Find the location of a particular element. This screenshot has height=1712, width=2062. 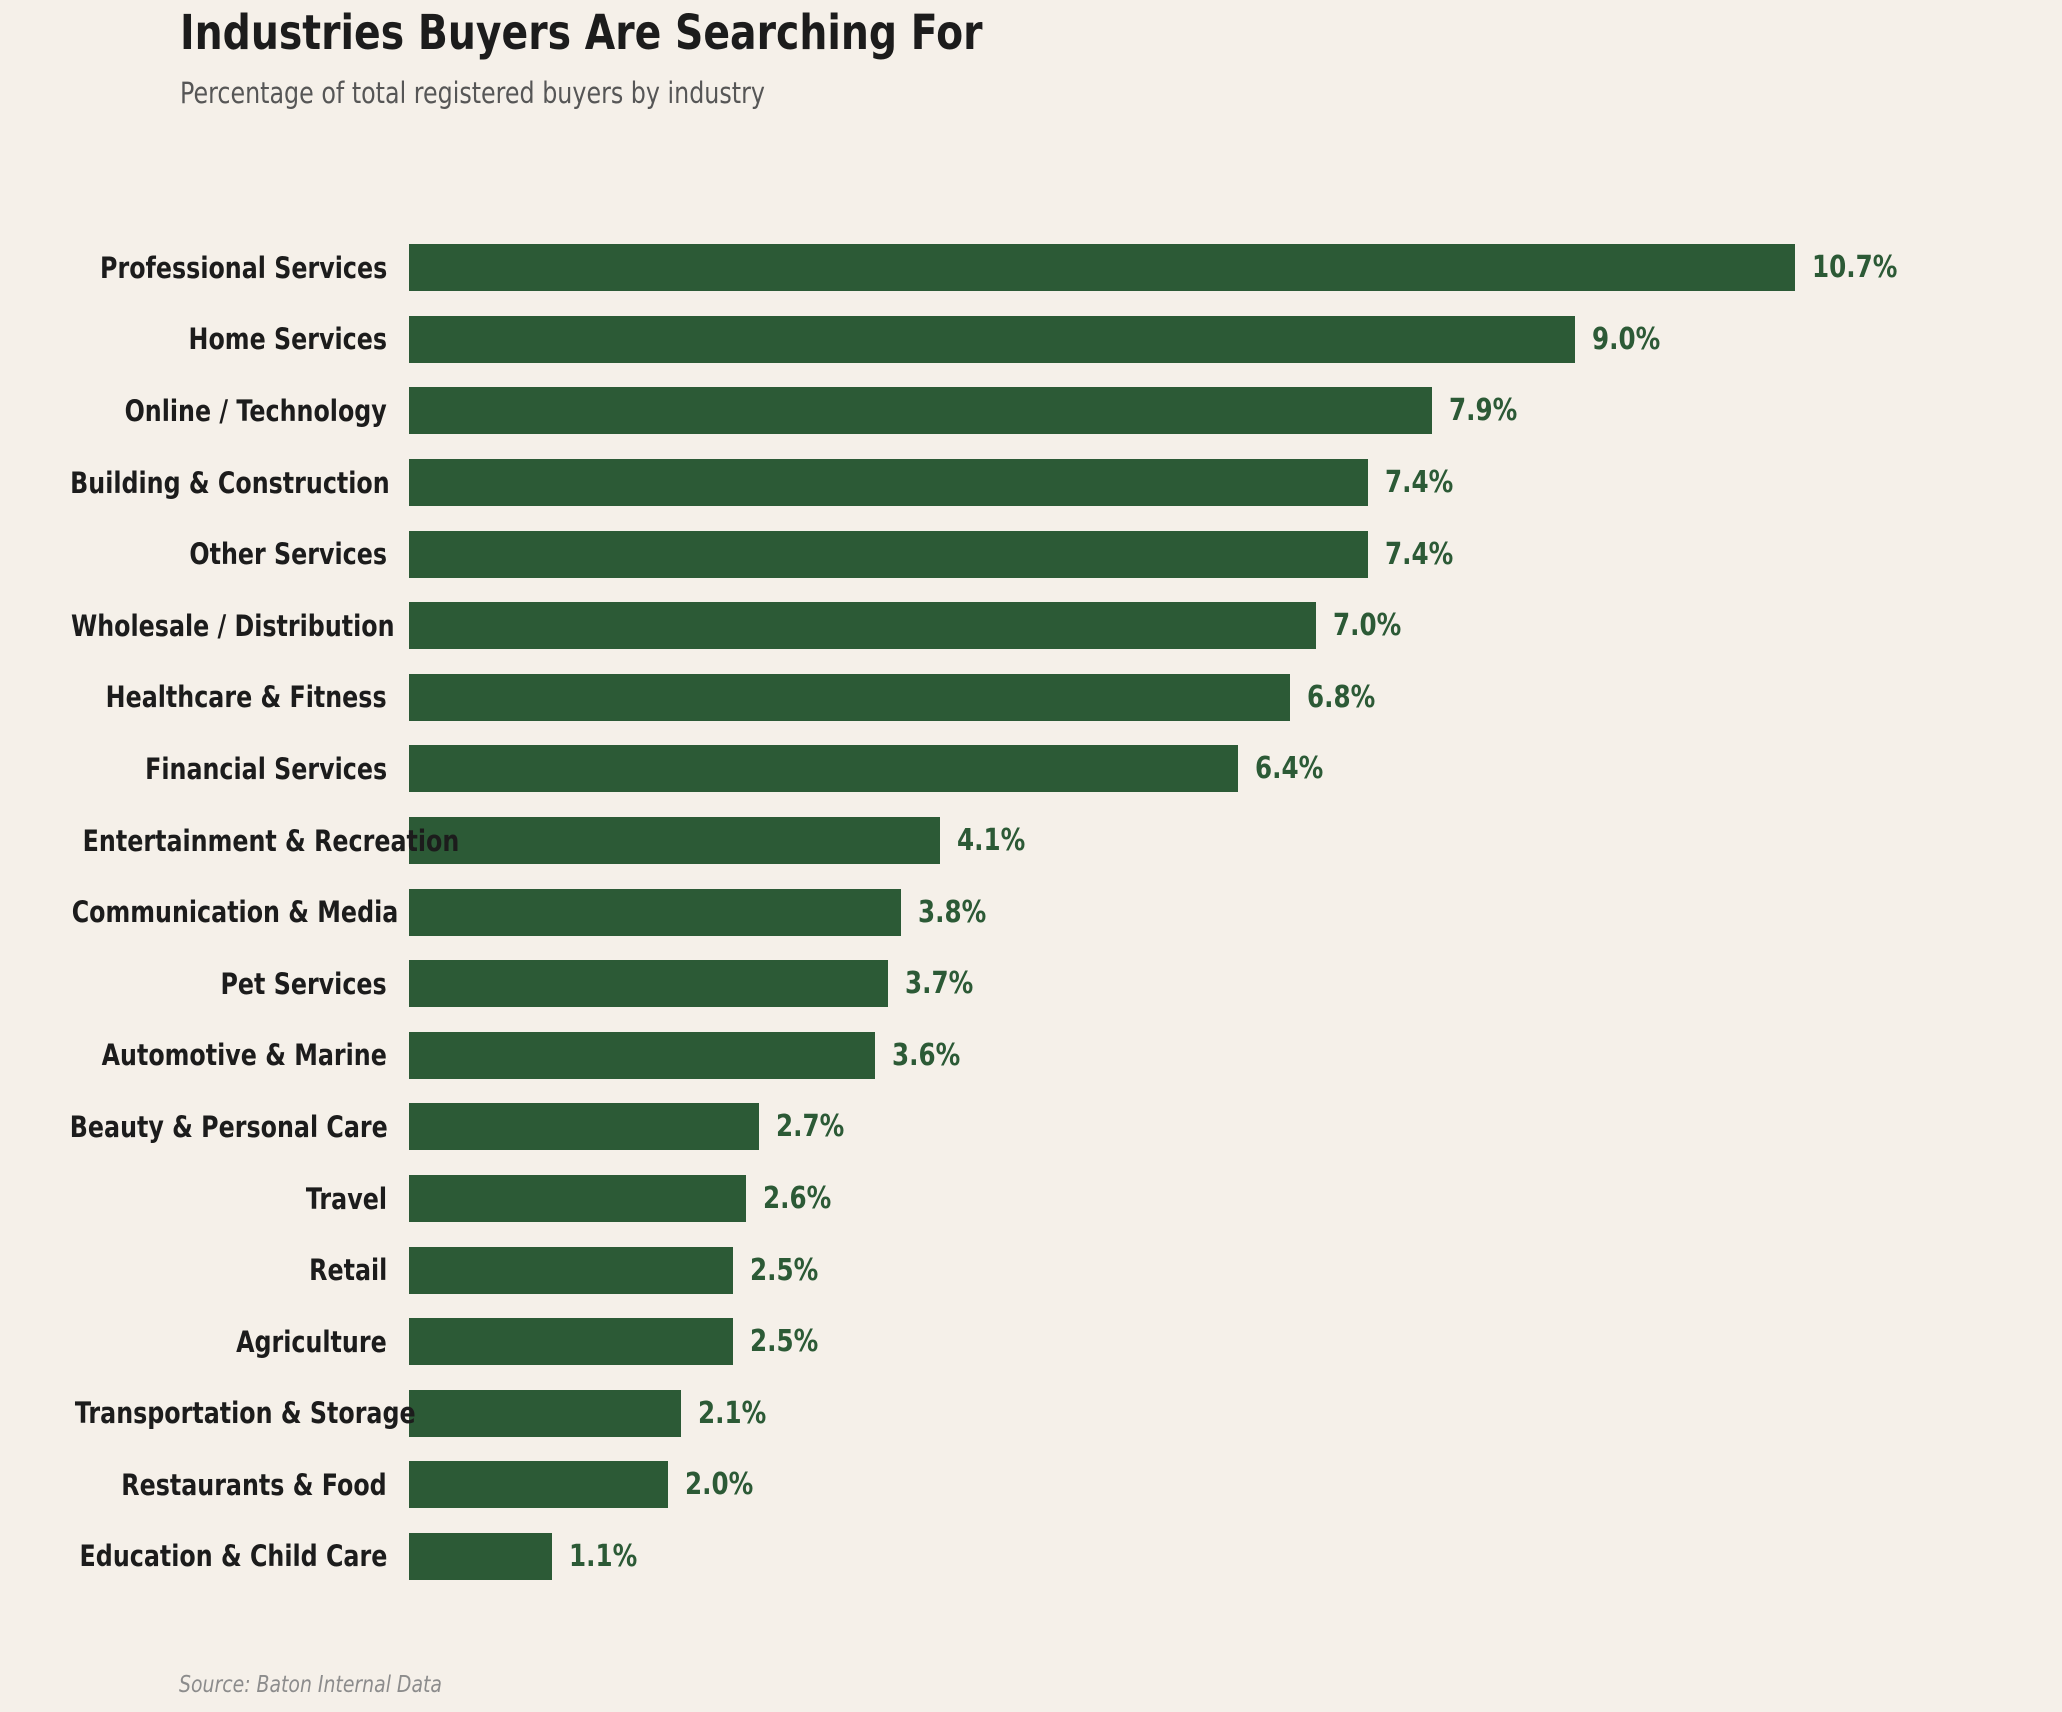

bar-label: Healthcare & Fitness is located at coordinates (246, 697).